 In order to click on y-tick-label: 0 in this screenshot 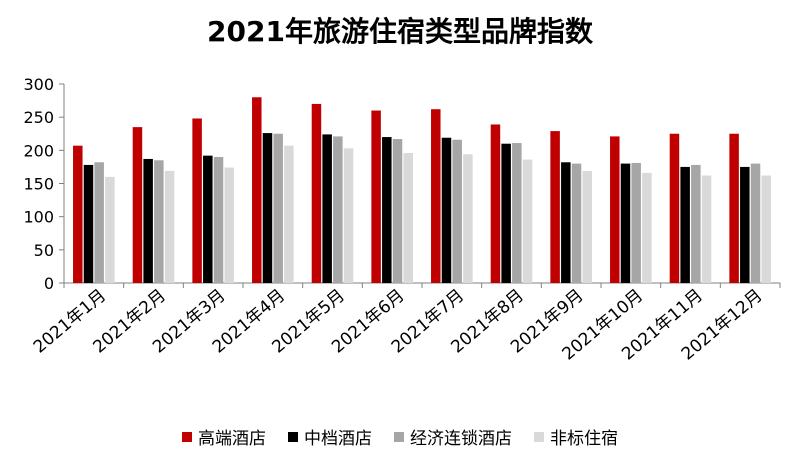, I will do `click(49, 283)`.